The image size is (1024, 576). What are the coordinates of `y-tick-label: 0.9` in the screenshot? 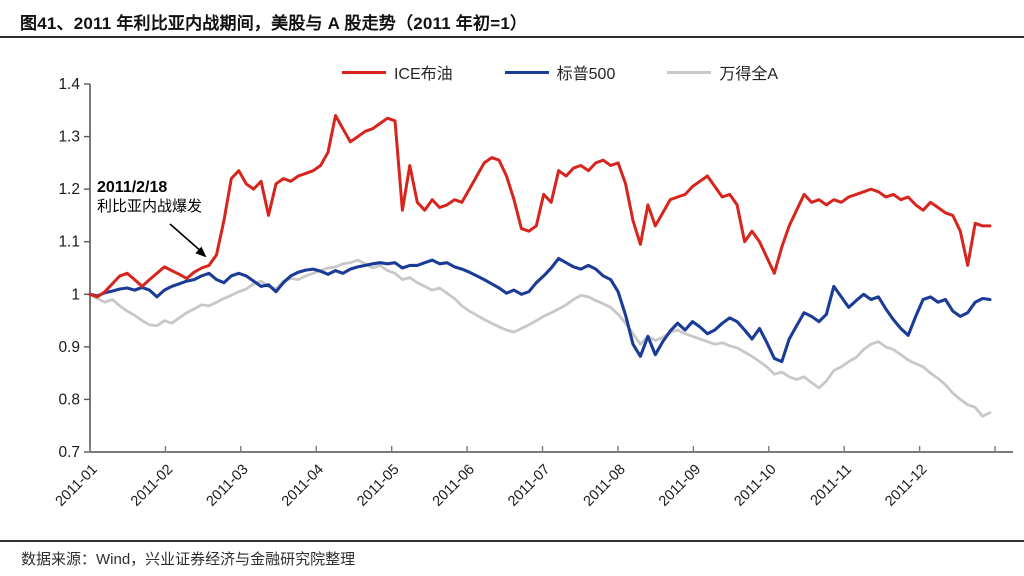 It's located at (69, 347).